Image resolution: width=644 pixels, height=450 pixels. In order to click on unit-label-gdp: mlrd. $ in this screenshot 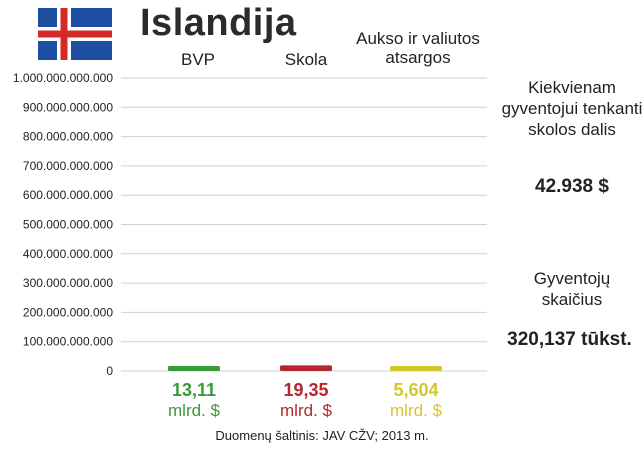, I will do `click(194, 410)`.